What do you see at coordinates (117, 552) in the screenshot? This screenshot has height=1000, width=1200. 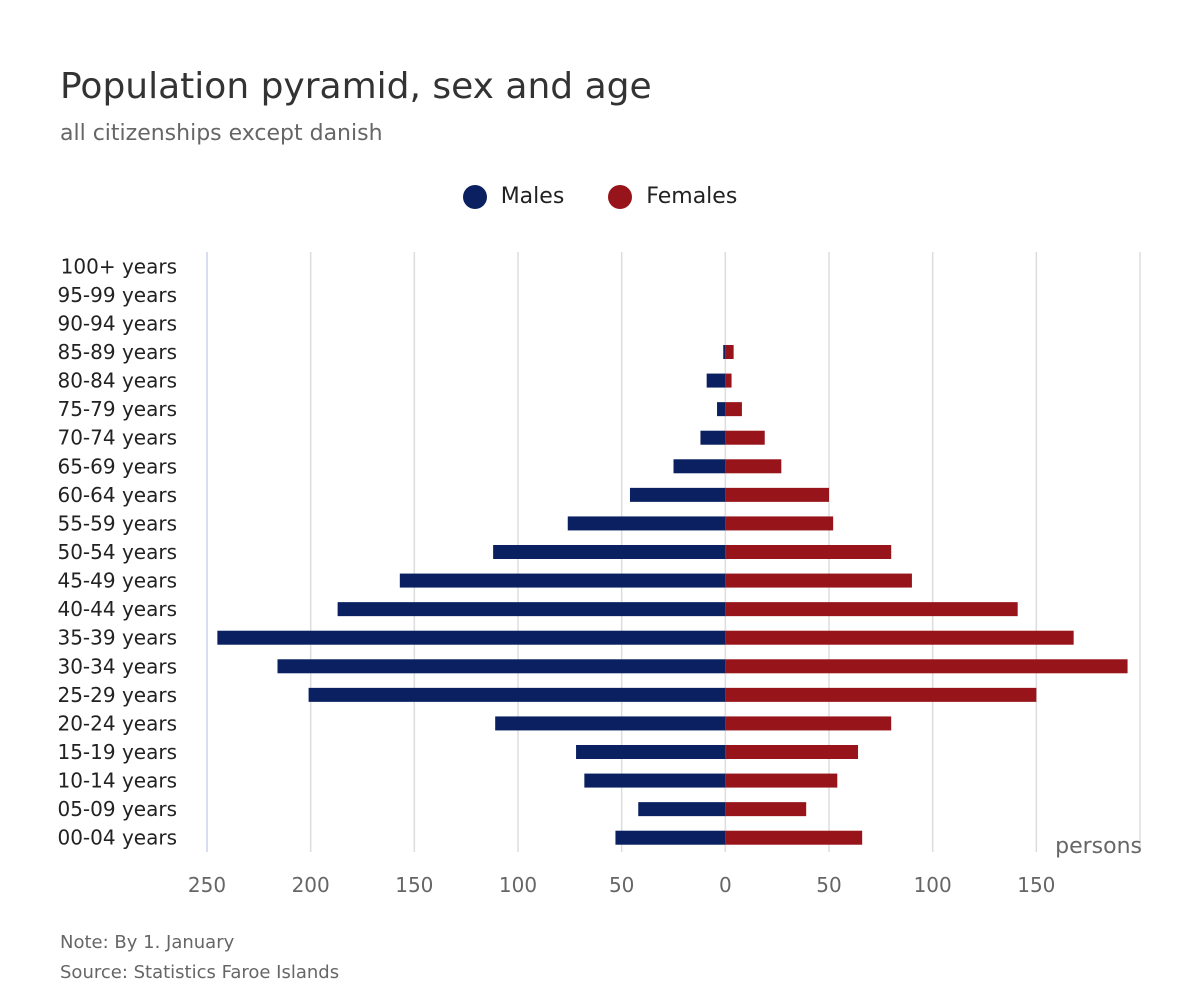 I see `y-tick-label: 50-54 years` at bounding box center [117, 552].